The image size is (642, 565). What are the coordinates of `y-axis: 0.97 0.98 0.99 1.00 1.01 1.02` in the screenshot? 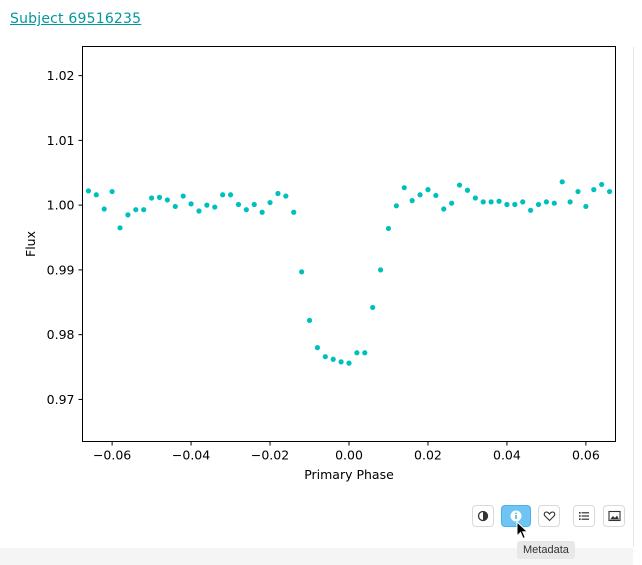 It's located at (65, 237).